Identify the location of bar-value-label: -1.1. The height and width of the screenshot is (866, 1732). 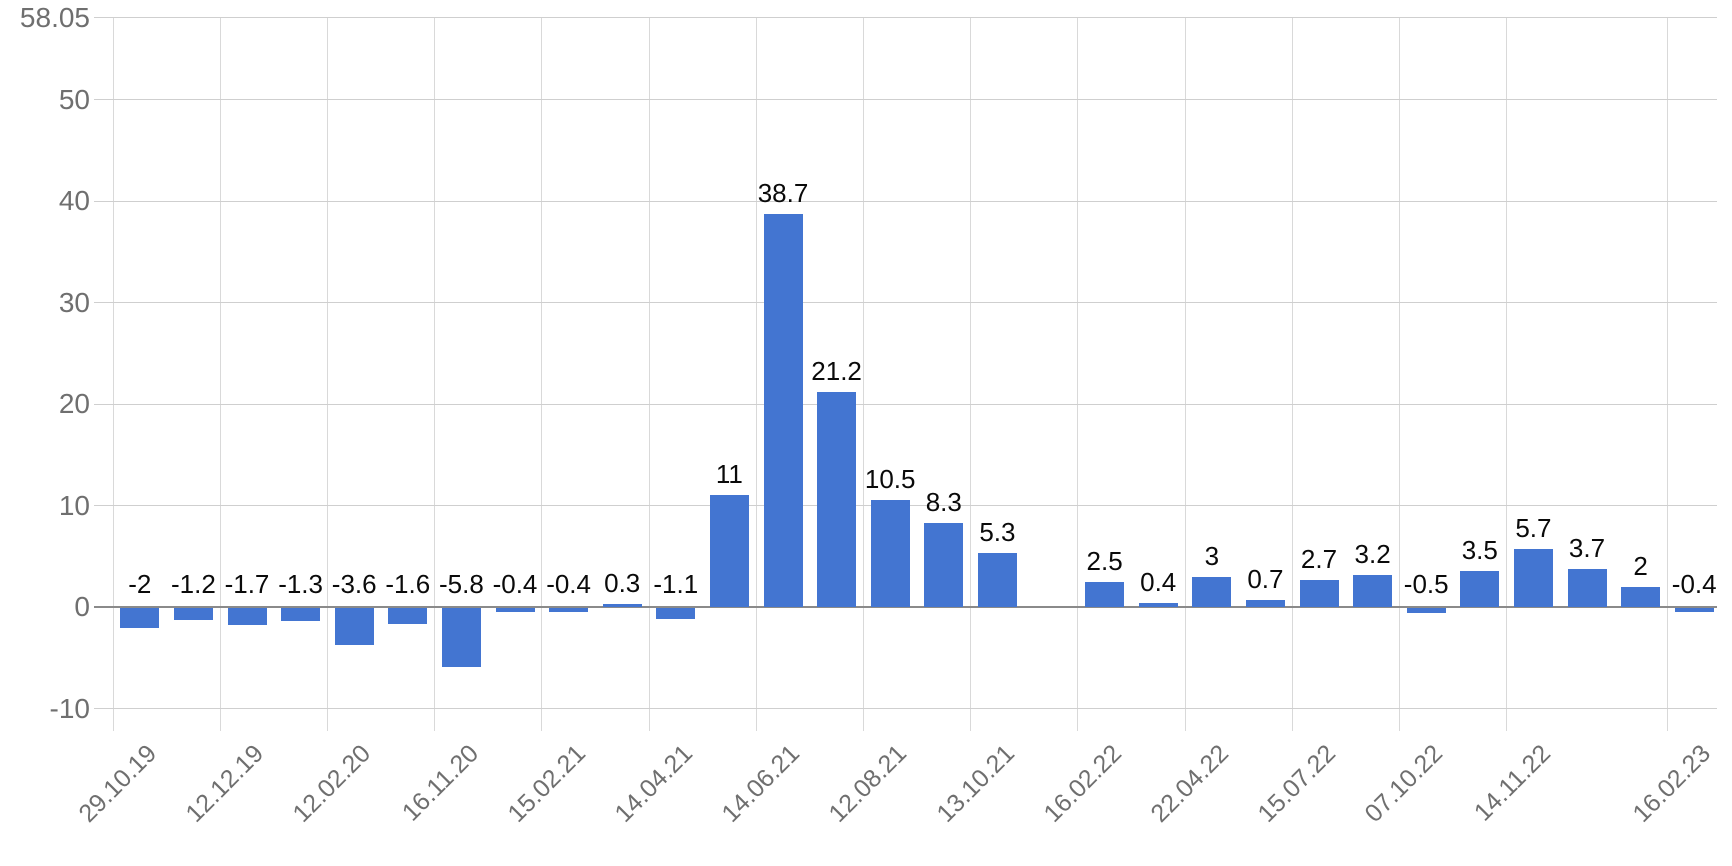
(676, 584).